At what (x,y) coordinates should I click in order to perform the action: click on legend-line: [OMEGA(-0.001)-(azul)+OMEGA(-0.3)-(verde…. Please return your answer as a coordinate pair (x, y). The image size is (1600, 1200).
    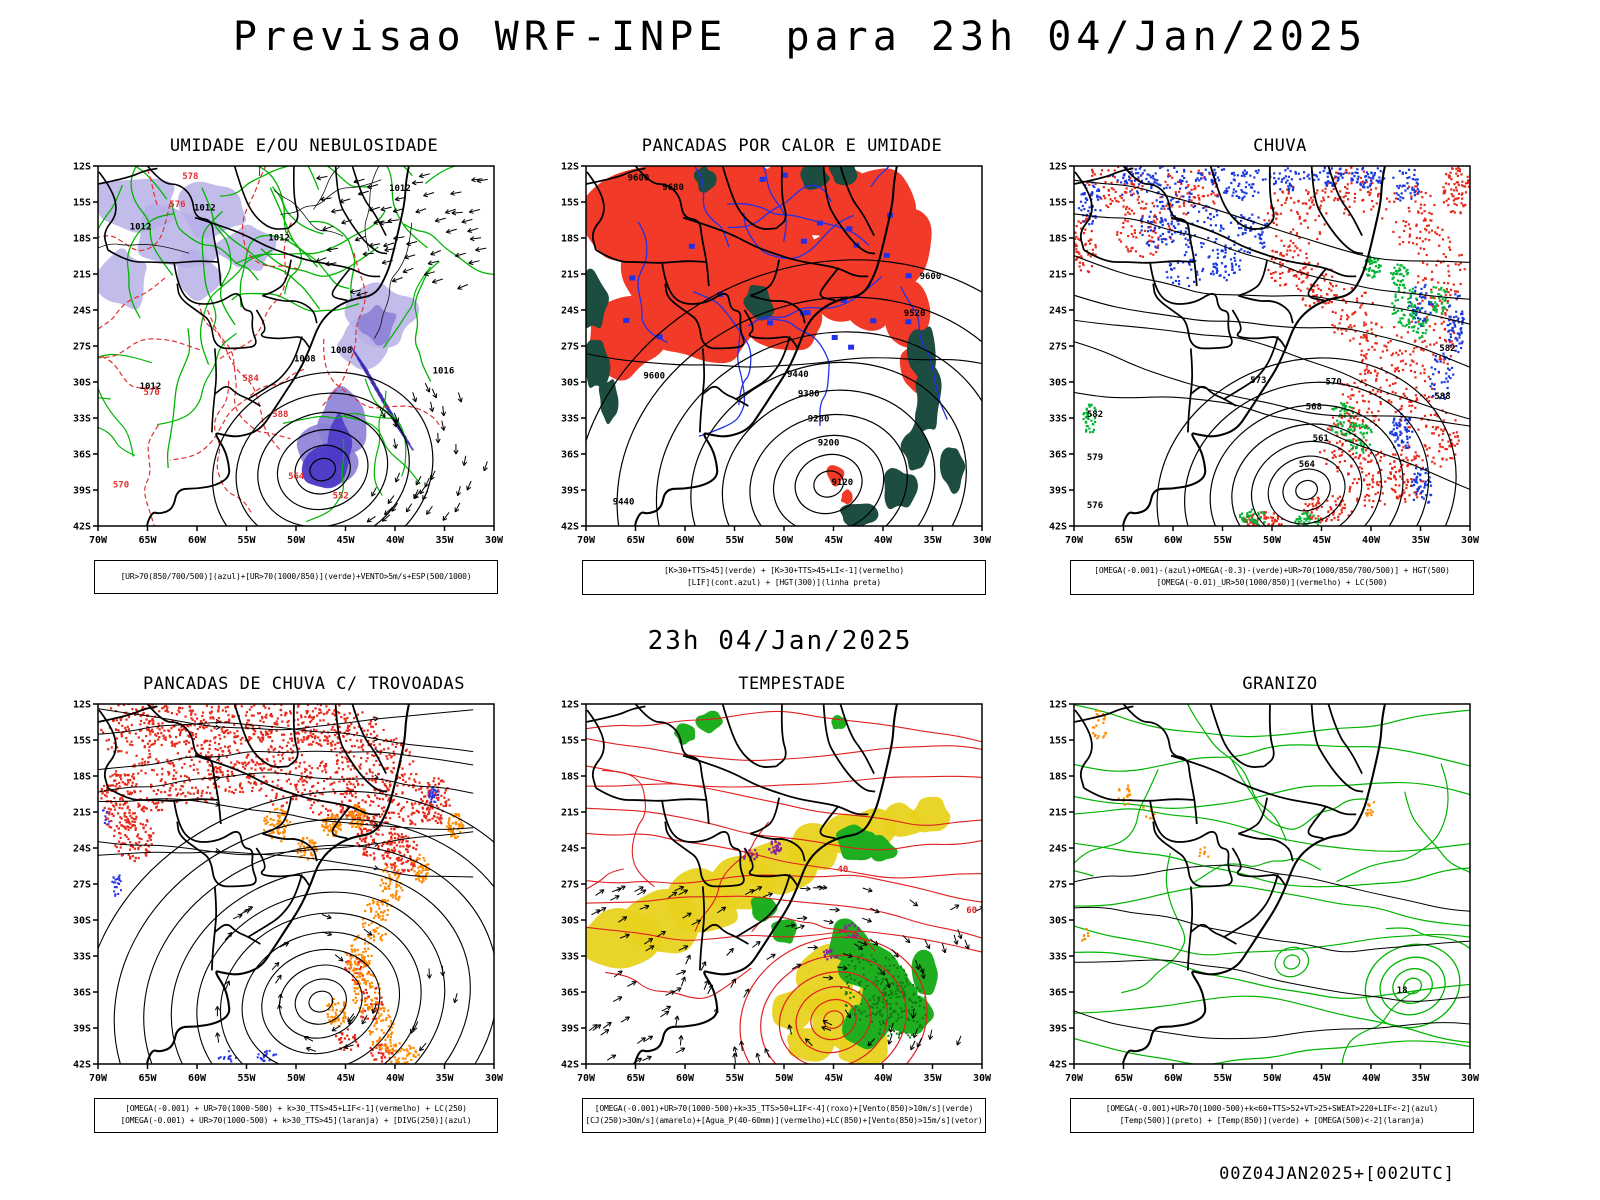
    Looking at the image, I should click on (1272, 570).